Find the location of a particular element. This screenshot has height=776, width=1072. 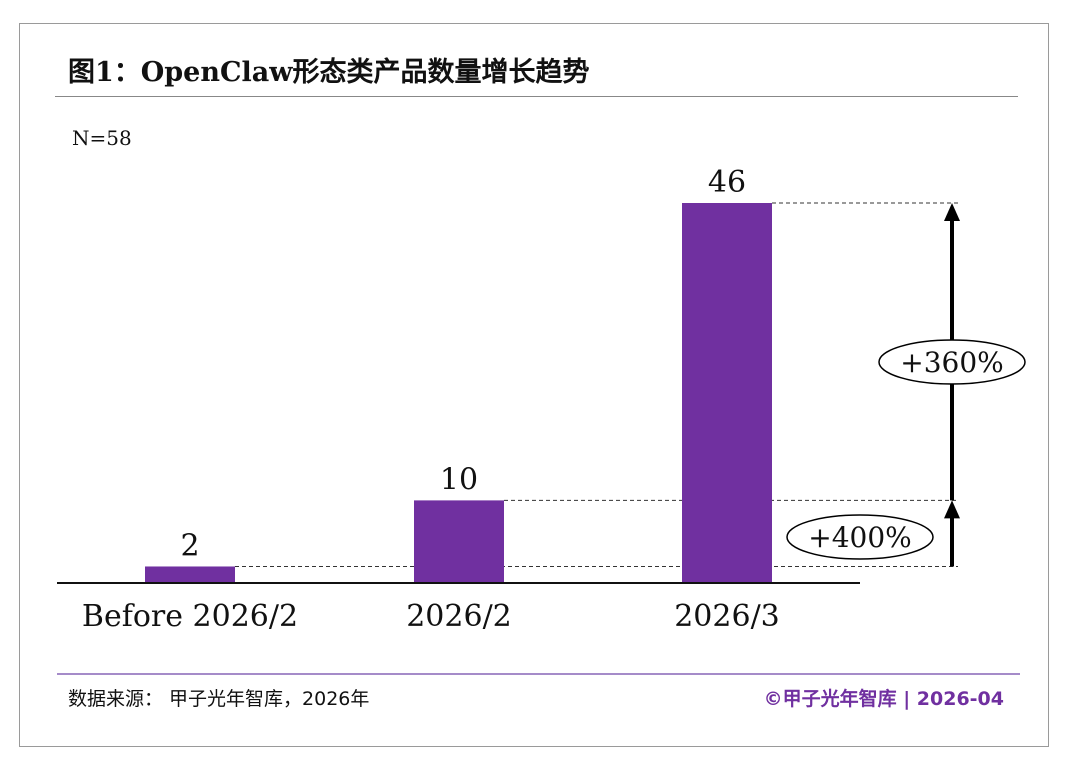

copyright: ©甲子光年智库 | 2026-04 is located at coordinates (883, 699).